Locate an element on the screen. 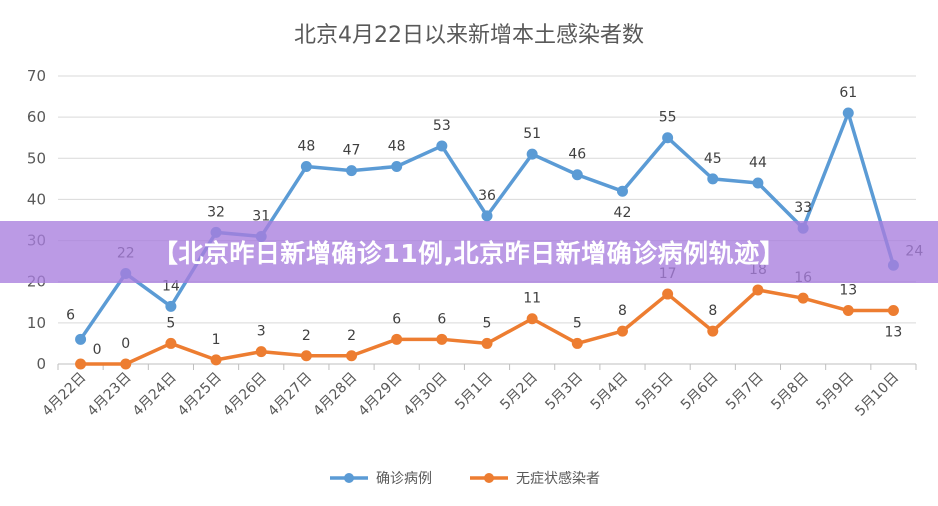 This screenshot has height=506, width=938. data-label: 42 is located at coordinates (623, 213).